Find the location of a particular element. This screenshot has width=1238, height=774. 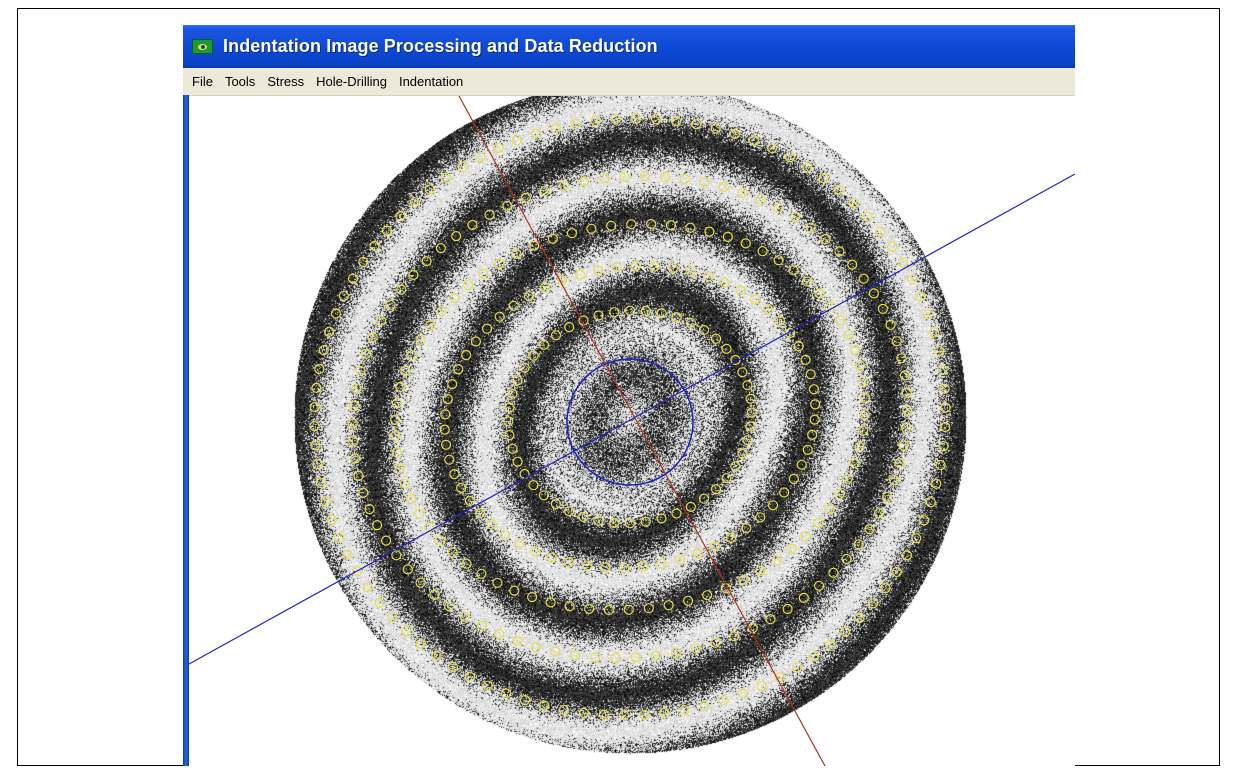

menu-tools: Tools is located at coordinates (240, 81).